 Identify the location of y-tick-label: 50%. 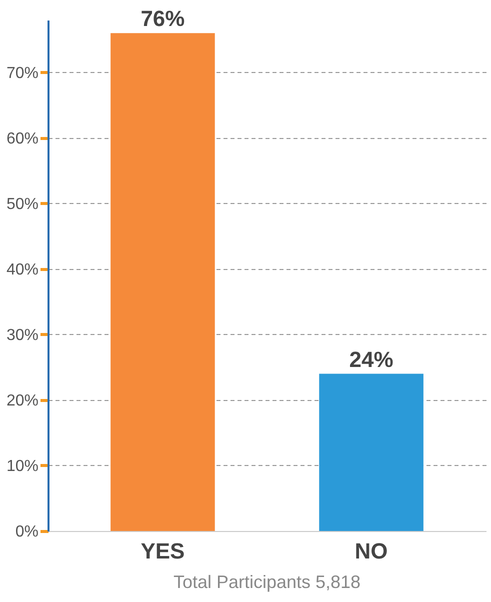
(22, 204).